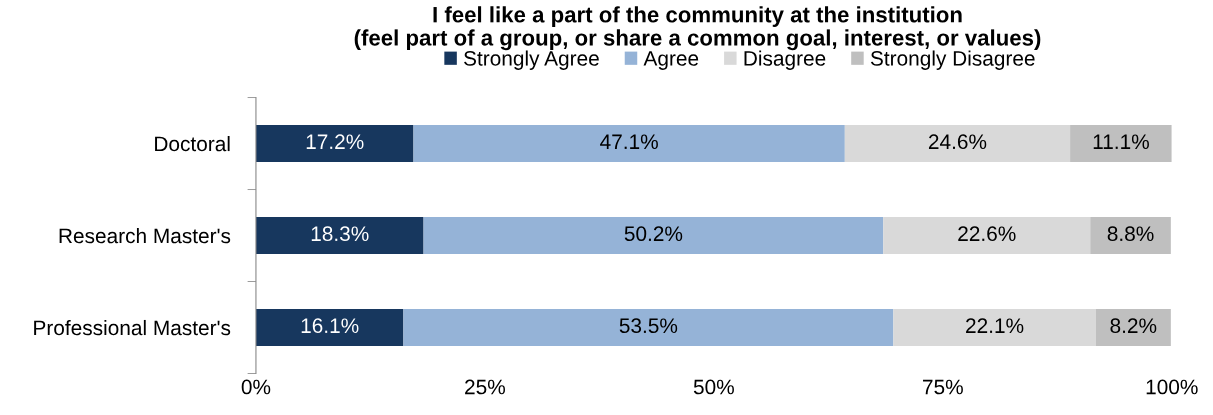 This screenshot has height=415, width=1213. What do you see at coordinates (256, 387) in the screenshot?
I see `x-tick-label: 0%` at bounding box center [256, 387].